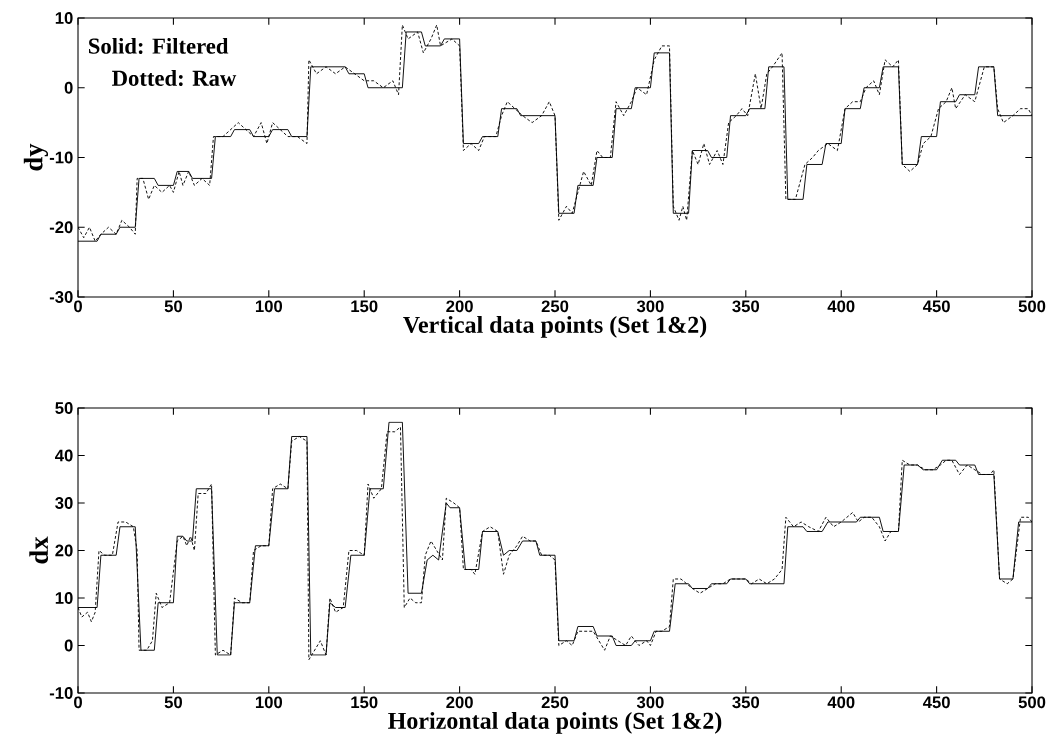 This screenshot has height=754, width=1052. I want to click on y-tick-label: 30, so click(64, 503).